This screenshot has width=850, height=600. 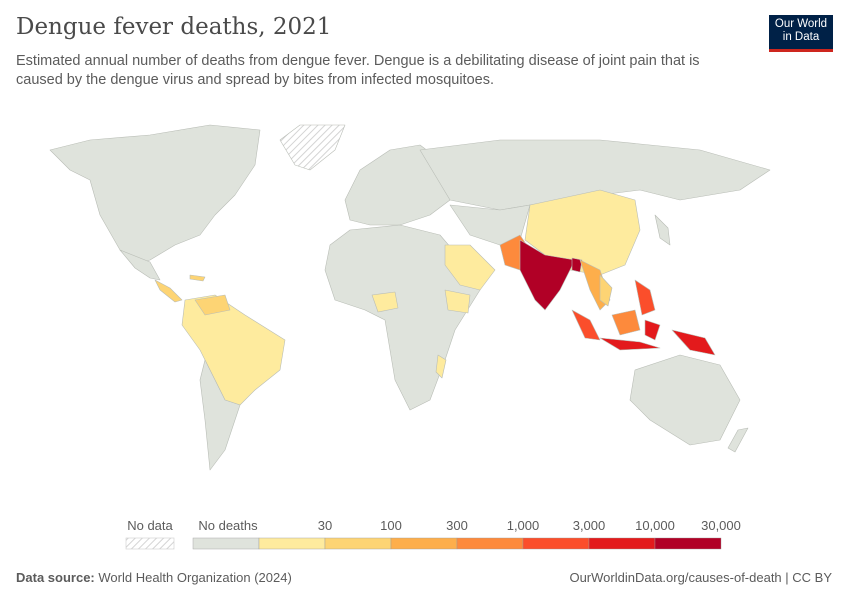 What do you see at coordinates (801, 33) in the screenshot?
I see `owid-logo: Our World in Data` at bounding box center [801, 33].